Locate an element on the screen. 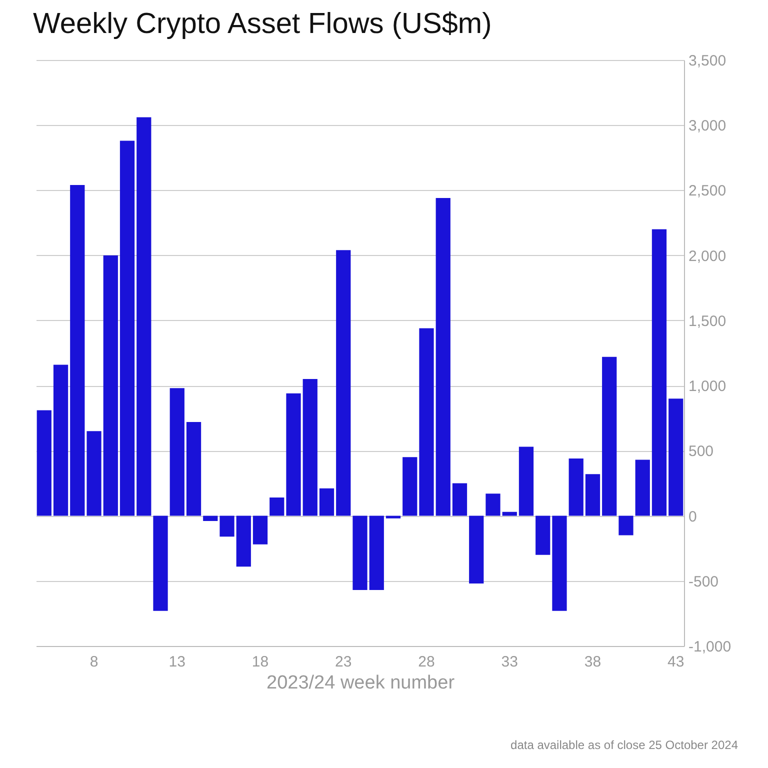 This screenshot has height=768, width=768. chart-title: Weekly Crypto Asset Flows (US$m) is located at coordinates (262, 24).